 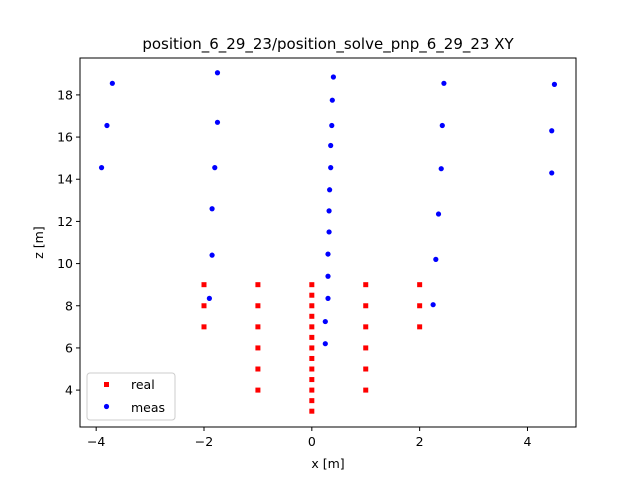 What do you see at coordinates (327, 463) in the screenshot?
I see `x-axis-label: x [m]` at bounding box center [327, 463].